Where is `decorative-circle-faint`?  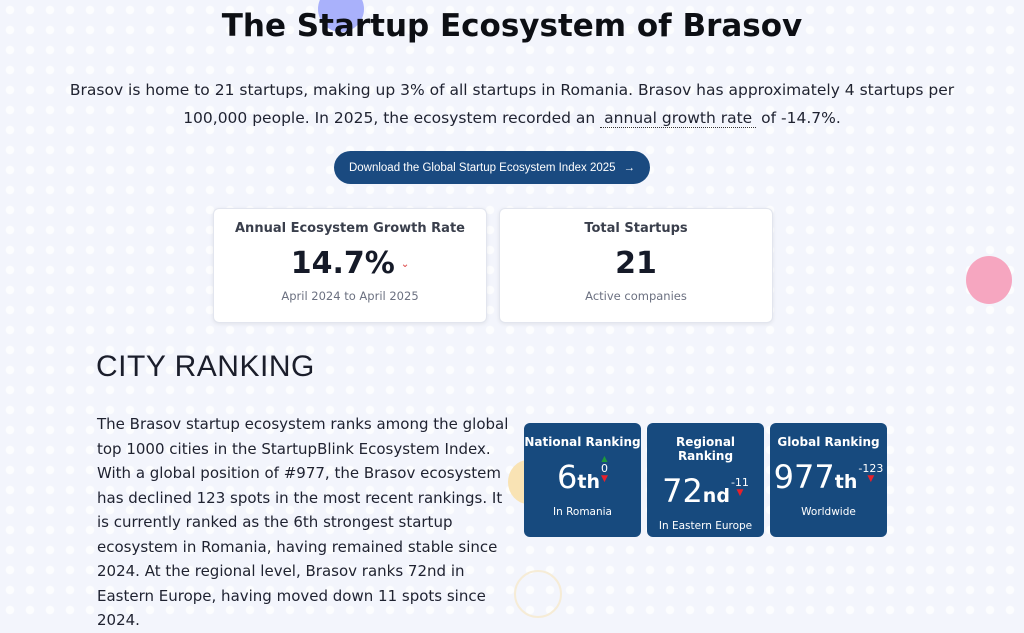
decorative-circle-faint is located at coordinates (538, 594).